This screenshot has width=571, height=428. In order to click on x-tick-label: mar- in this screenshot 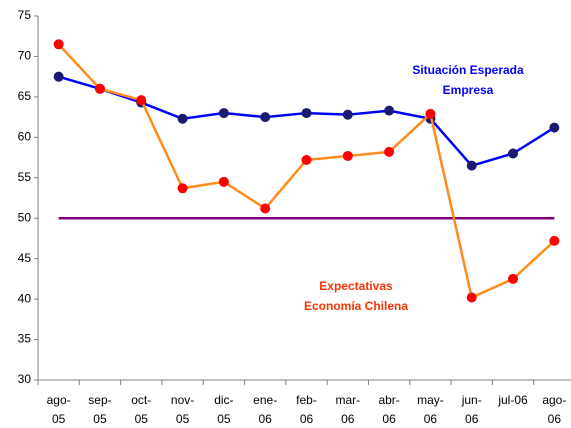, I will do `click(347, 400)`.